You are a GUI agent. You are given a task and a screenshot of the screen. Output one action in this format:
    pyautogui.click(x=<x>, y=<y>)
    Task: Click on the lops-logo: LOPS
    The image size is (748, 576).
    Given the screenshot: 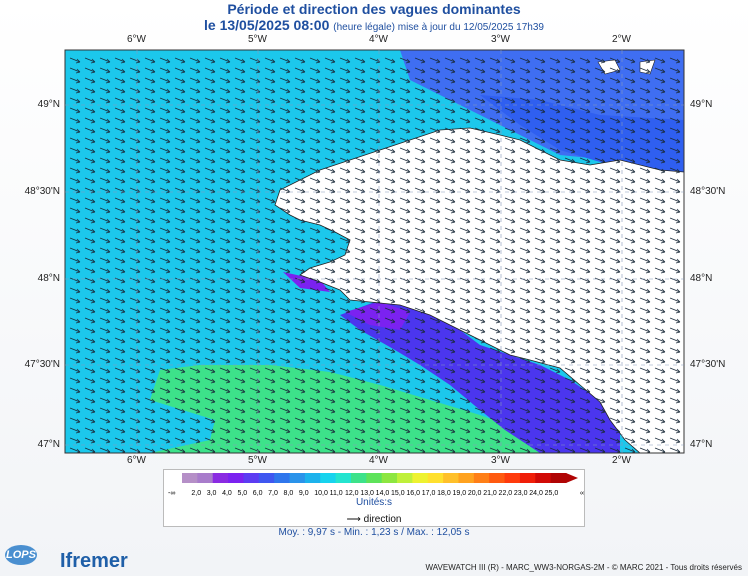 What is the action you would take?
    pyautogui.click(x=21, y=555)
    